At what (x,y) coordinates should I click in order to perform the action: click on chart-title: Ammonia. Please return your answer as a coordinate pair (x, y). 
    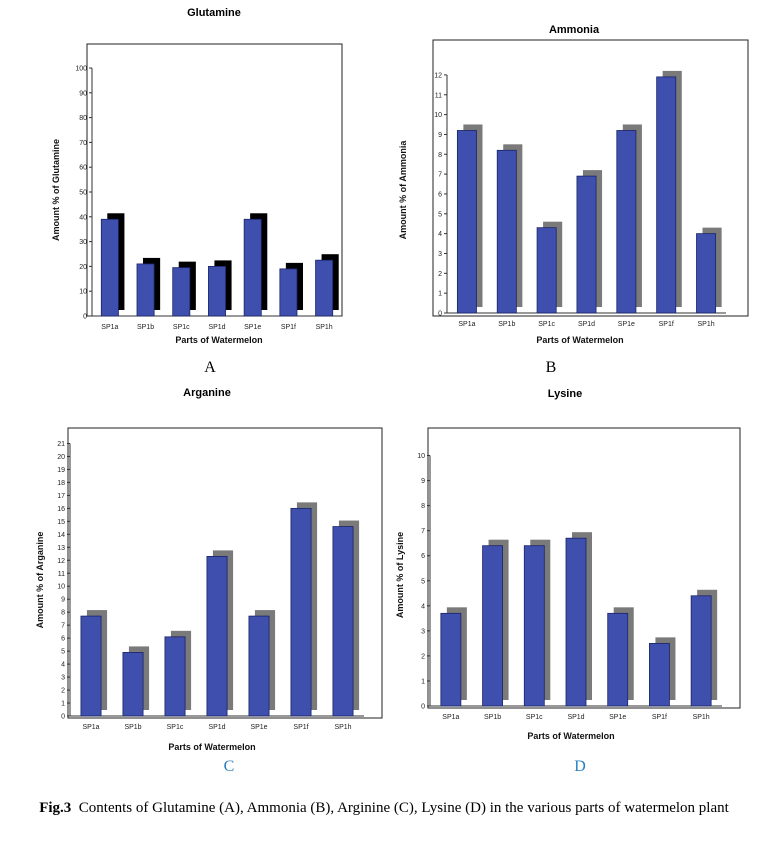
    Looking at the image, I should click on (574, 30).